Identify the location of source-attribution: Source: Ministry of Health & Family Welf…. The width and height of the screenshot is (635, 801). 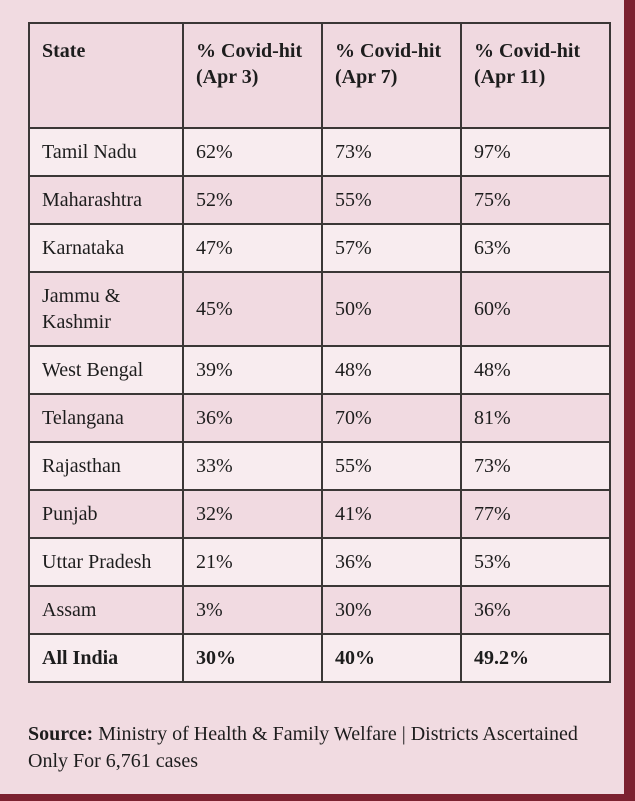
(320, 748).